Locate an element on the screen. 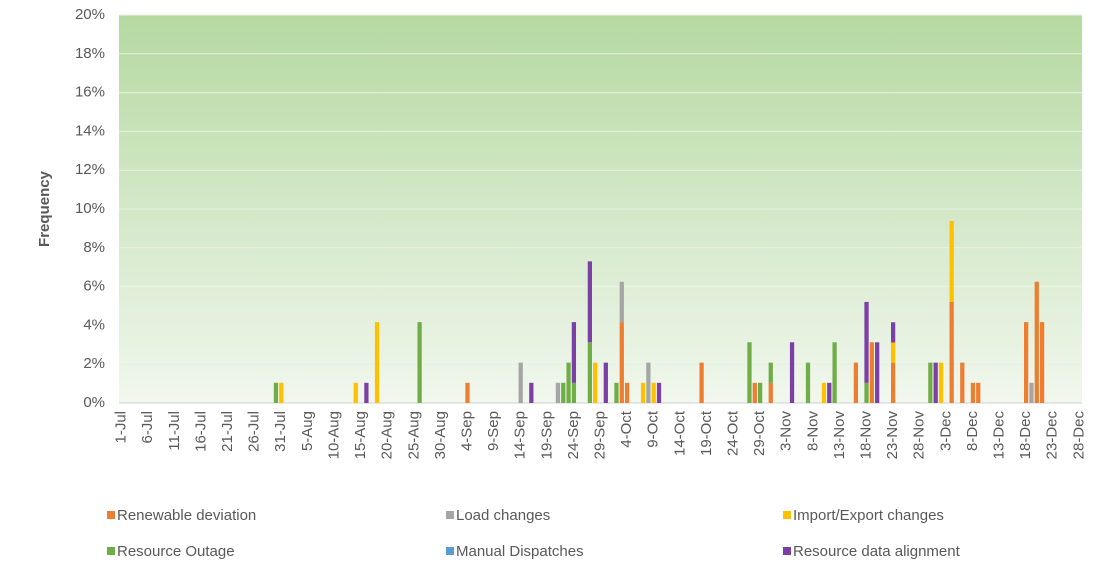  x-tick-label: 30-Aug is located at coordinates (440, 435).